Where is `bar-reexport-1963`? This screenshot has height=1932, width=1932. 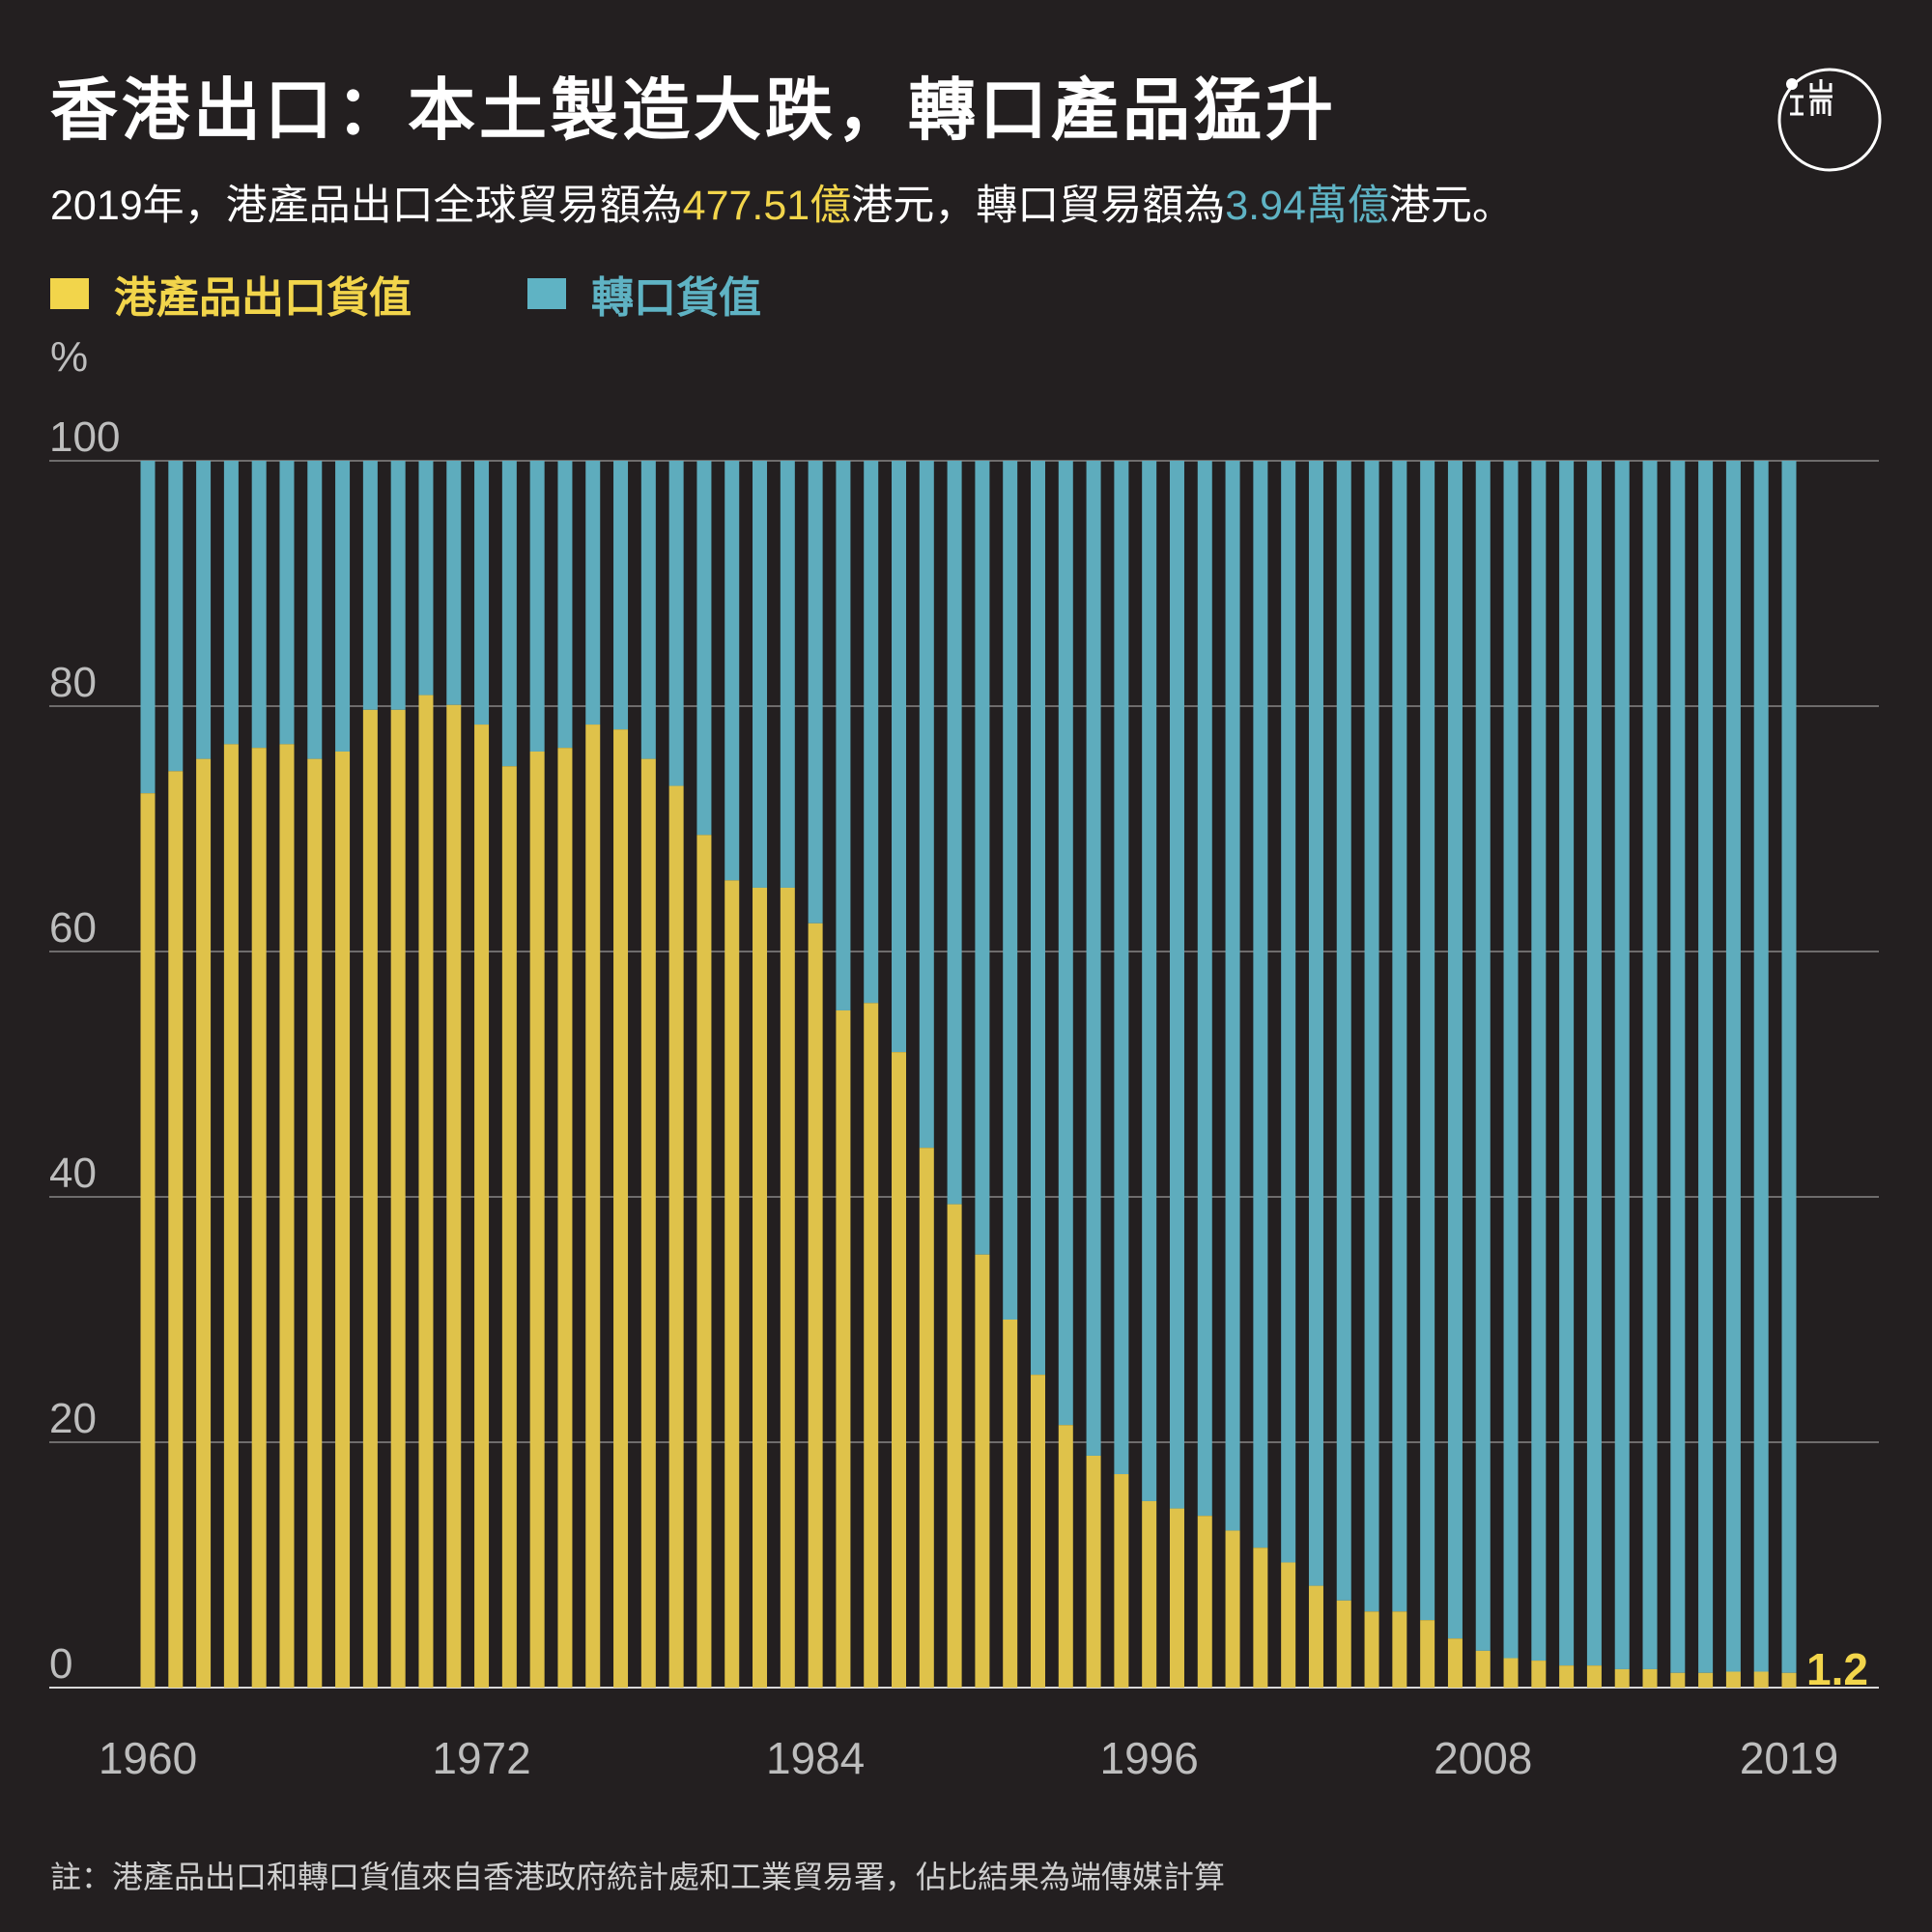
bar-reexport-1963 is located at coordinates (231, 603).